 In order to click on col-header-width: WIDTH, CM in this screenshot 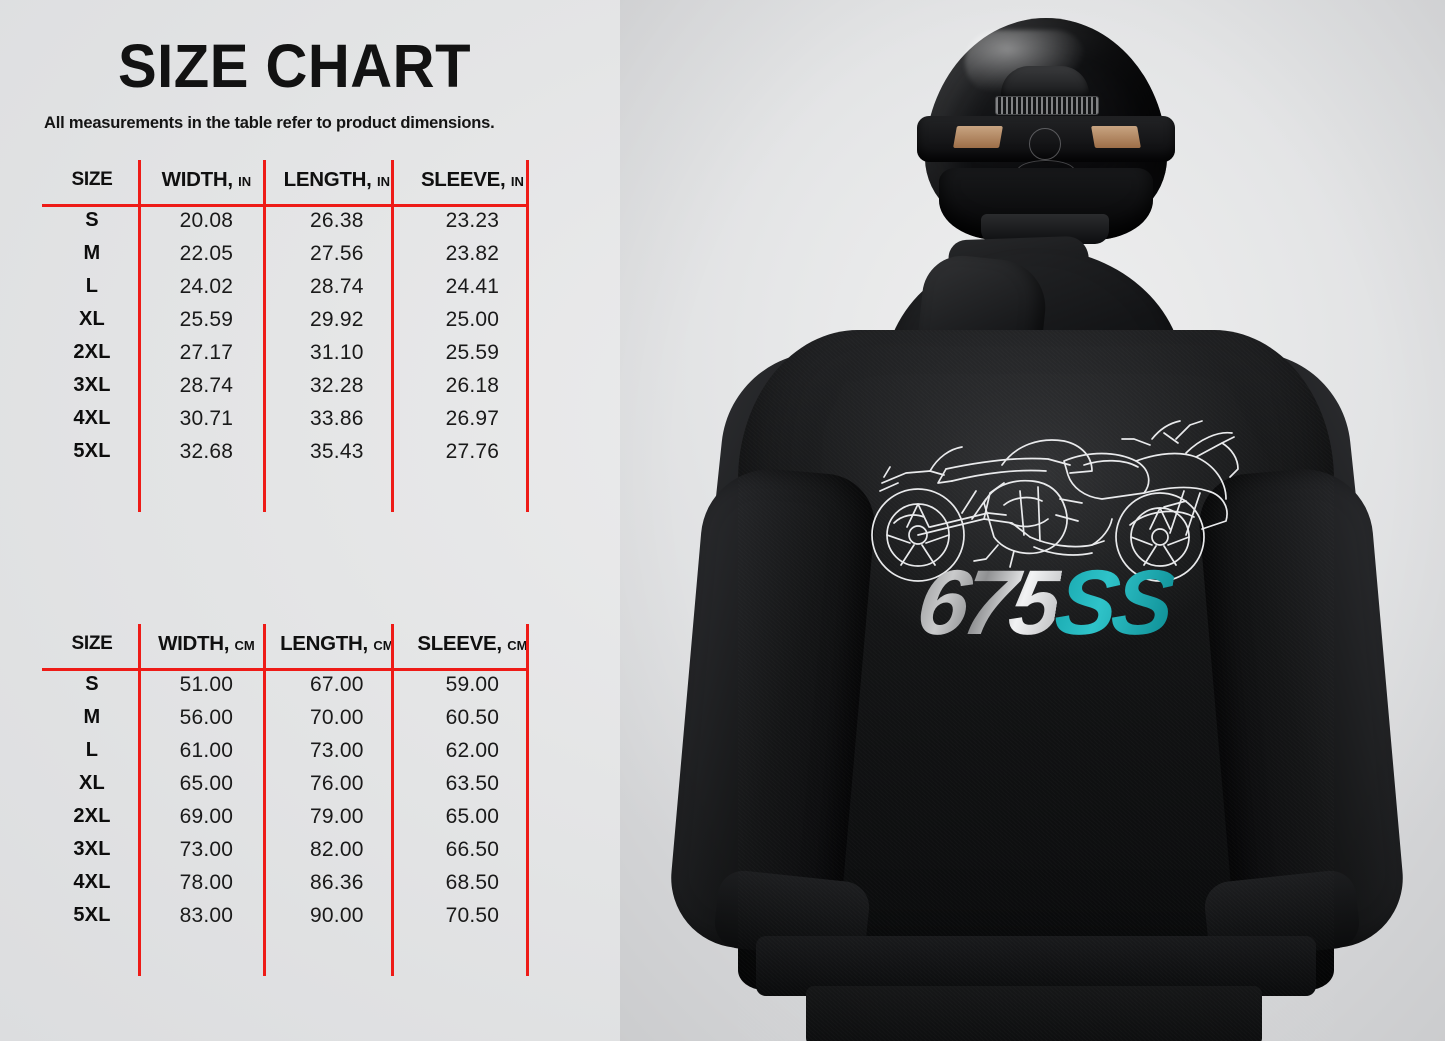, I will do `click(206, 645)`.